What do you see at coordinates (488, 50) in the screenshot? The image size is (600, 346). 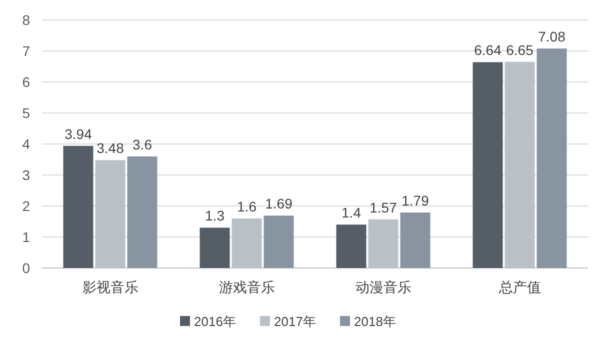 I see `data-label: 6.64` at bounding box center [488, 50].